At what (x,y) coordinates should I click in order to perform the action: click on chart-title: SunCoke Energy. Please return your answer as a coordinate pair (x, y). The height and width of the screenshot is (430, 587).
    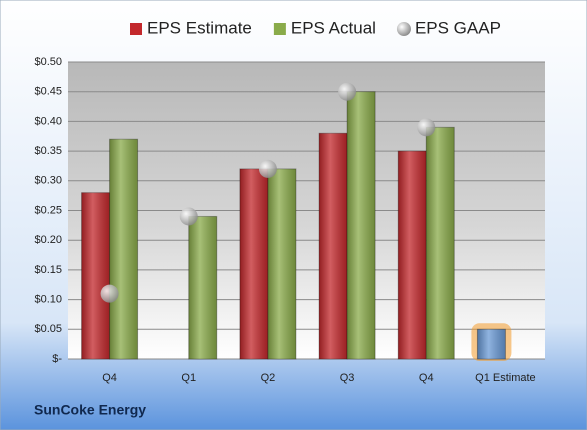
    Looking at the image, I should click on (90, 410).